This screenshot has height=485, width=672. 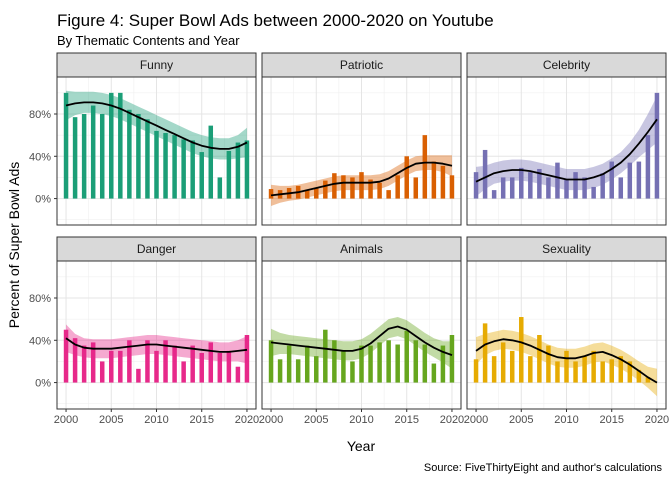 What do you see at coordinates (566, 249) in the screenshot?
I see `strip-label-sexuality: Sexuality` at bounding box center [566, 249].